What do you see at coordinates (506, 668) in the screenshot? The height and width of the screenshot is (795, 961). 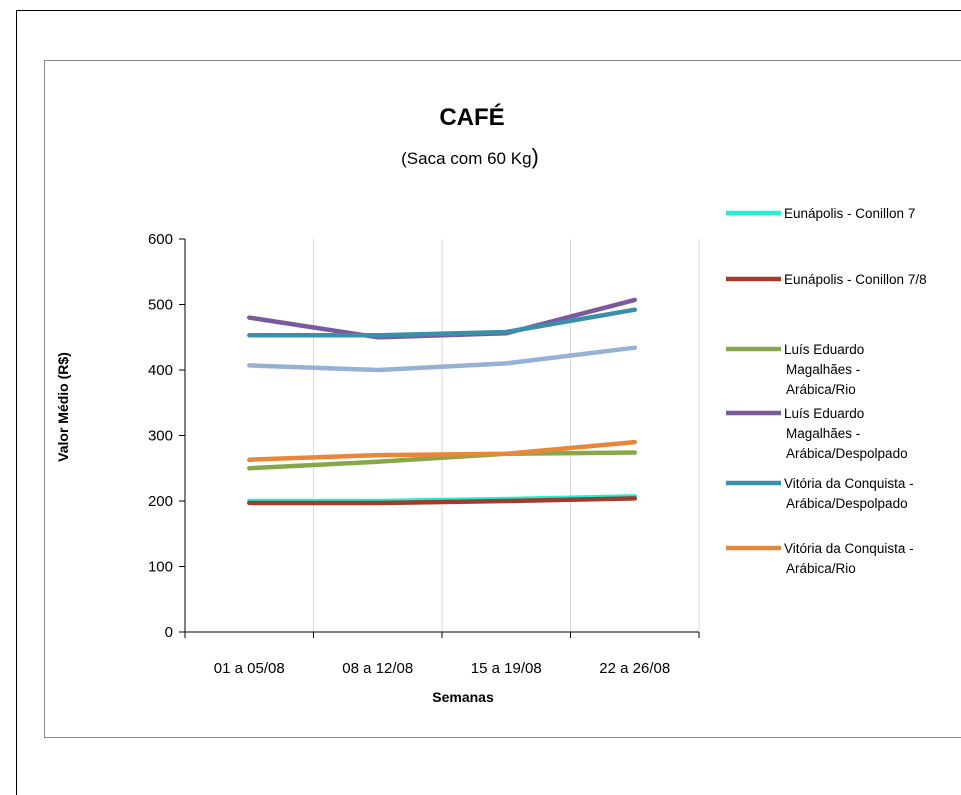 I see `x-tick-label: 15 a 19/08` at bounding box center [506, 668].